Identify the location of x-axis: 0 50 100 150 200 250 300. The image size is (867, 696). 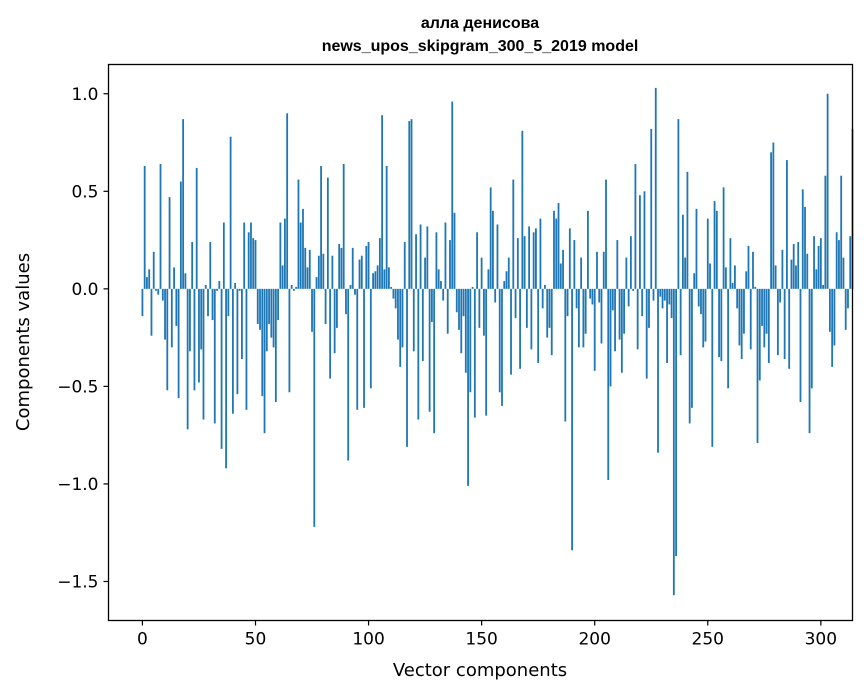
(487, 635).